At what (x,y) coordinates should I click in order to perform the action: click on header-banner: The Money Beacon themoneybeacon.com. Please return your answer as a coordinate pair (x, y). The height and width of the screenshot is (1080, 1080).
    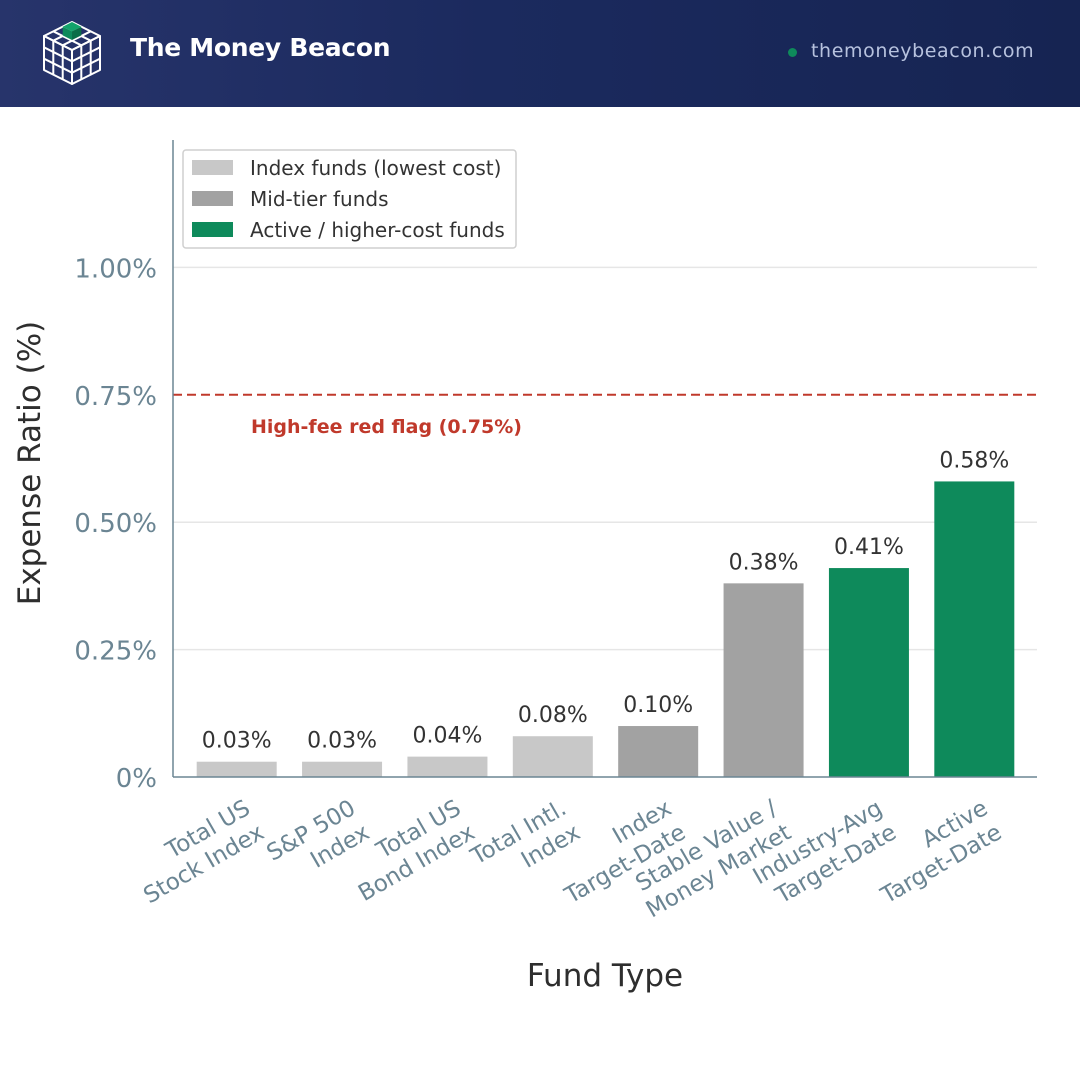
    Looking at the image, I should click on (540, 53).